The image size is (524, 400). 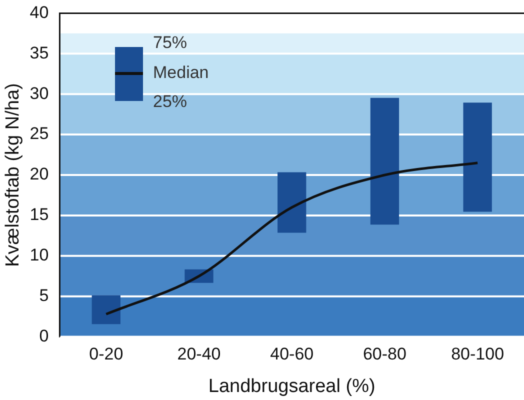 I want to click on y-tick-label: 35, so click(x=39, y=52).